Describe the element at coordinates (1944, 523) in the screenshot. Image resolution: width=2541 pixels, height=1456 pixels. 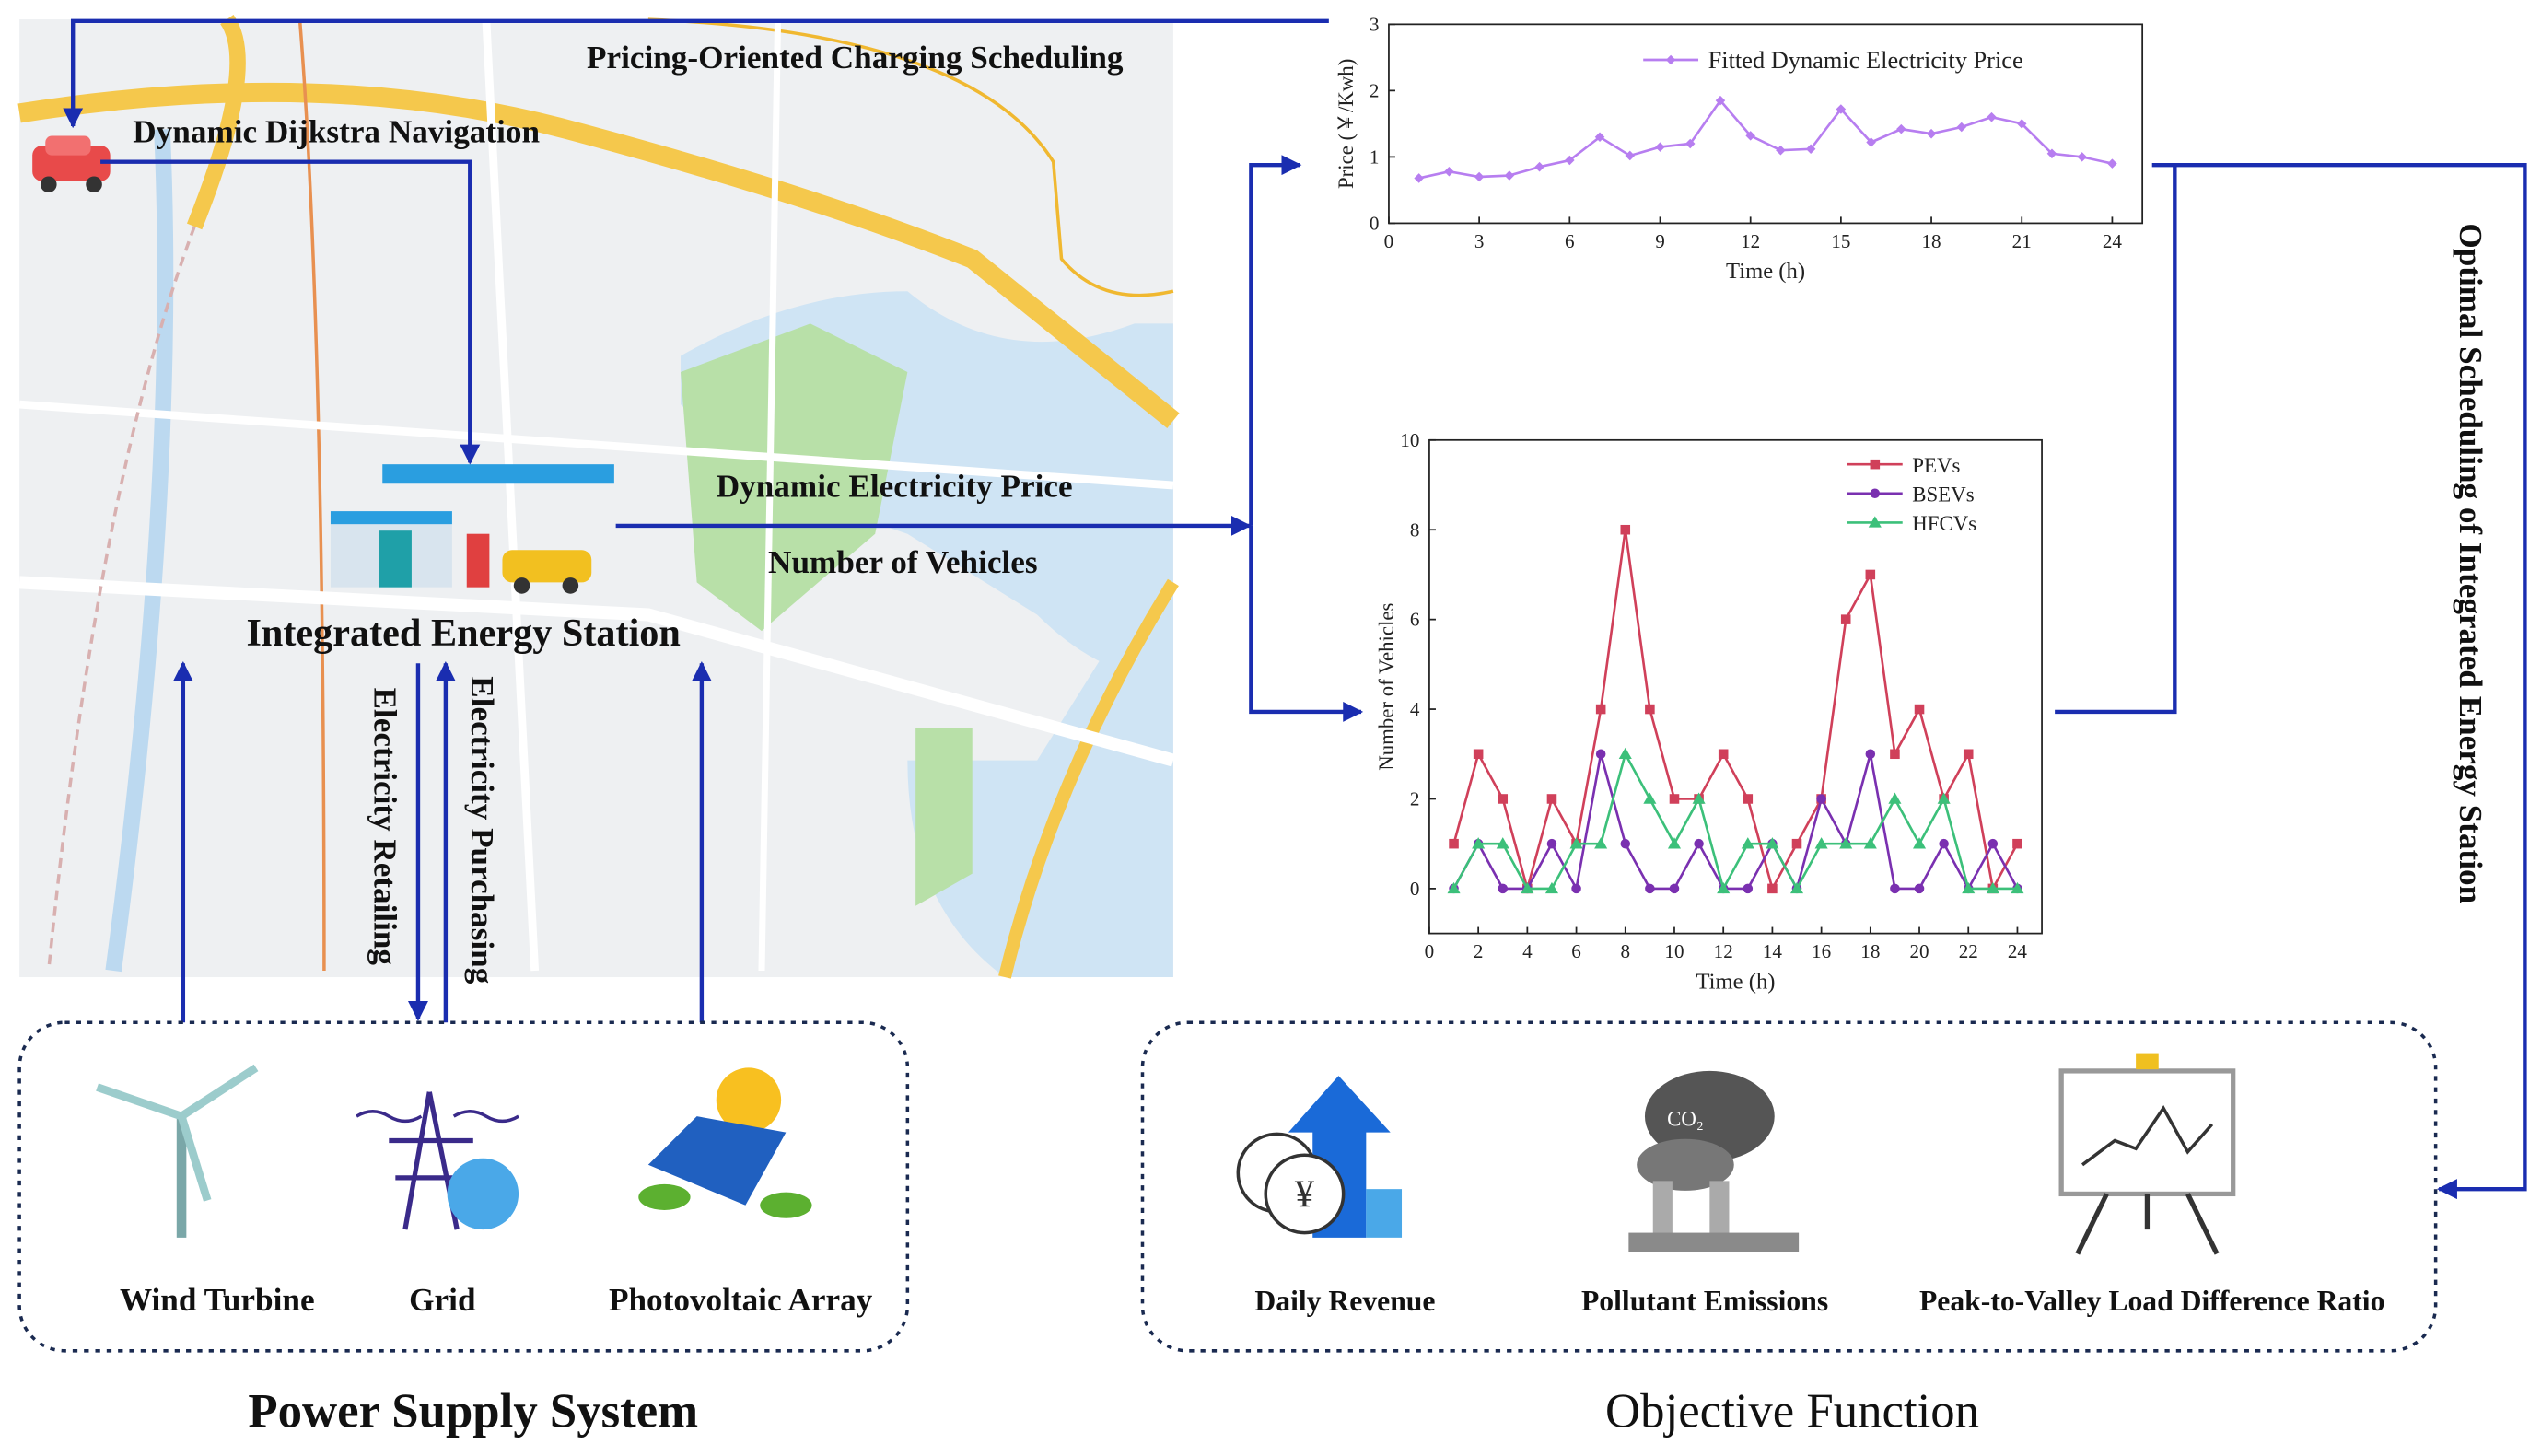
I see `legend-label: HFCVs` at that location.